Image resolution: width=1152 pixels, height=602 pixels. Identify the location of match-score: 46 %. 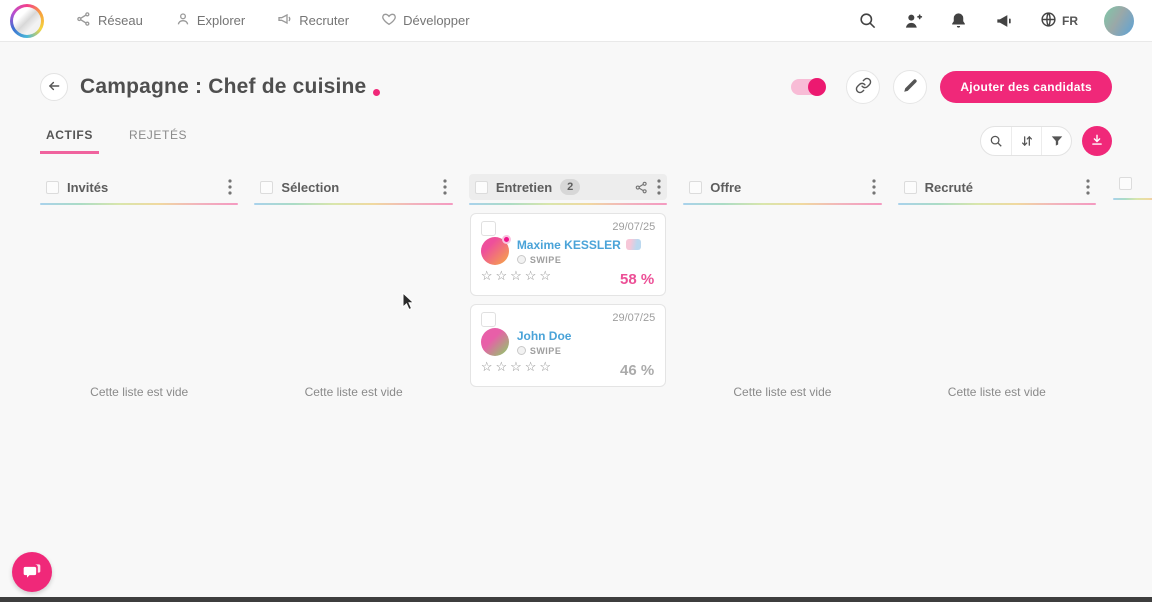
(637, 370).